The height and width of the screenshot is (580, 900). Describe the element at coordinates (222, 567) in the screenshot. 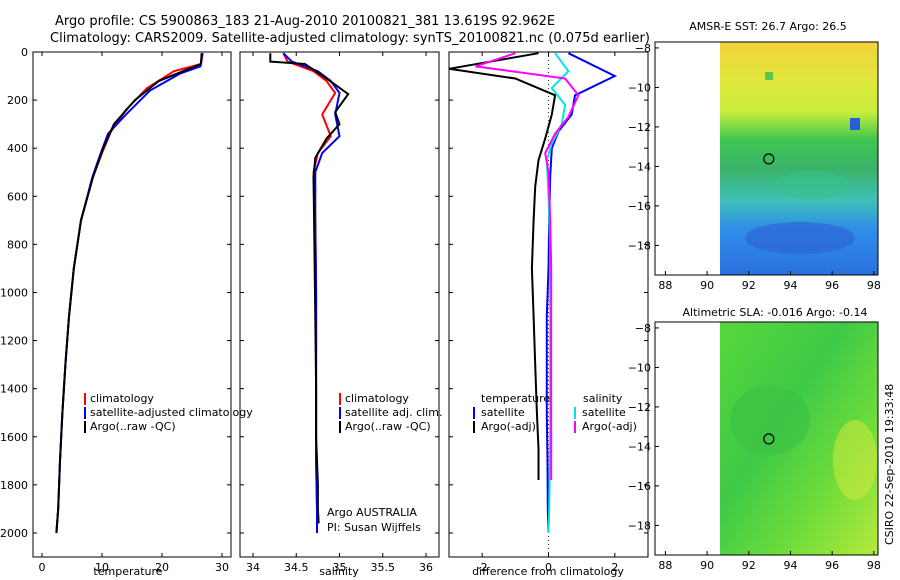

I see `xtick-label-3: 30` at that location.